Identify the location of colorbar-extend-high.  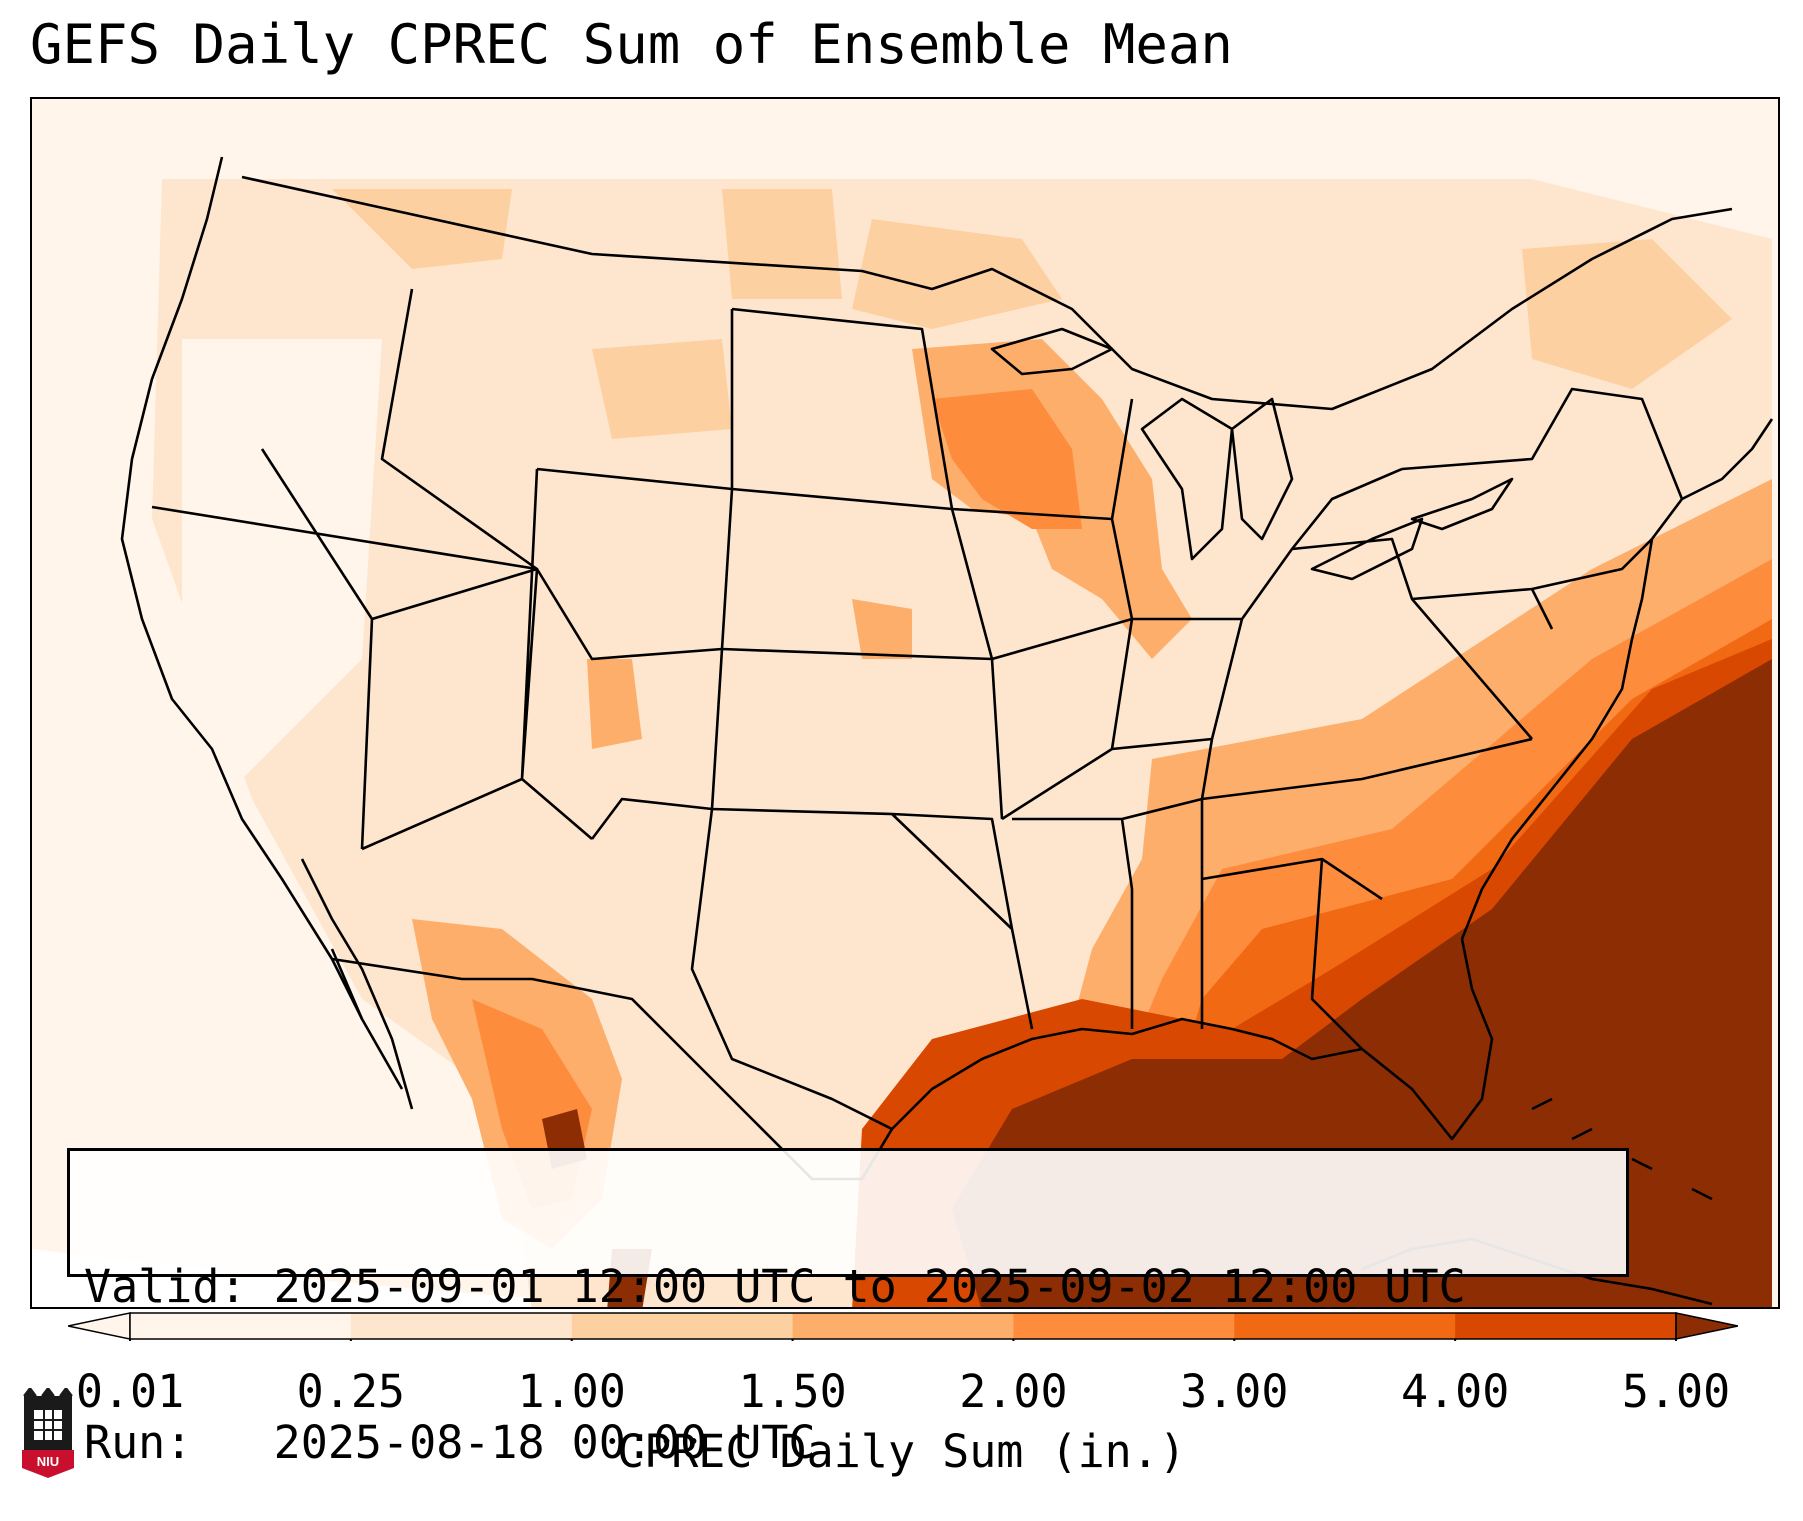
(1706, 1326).